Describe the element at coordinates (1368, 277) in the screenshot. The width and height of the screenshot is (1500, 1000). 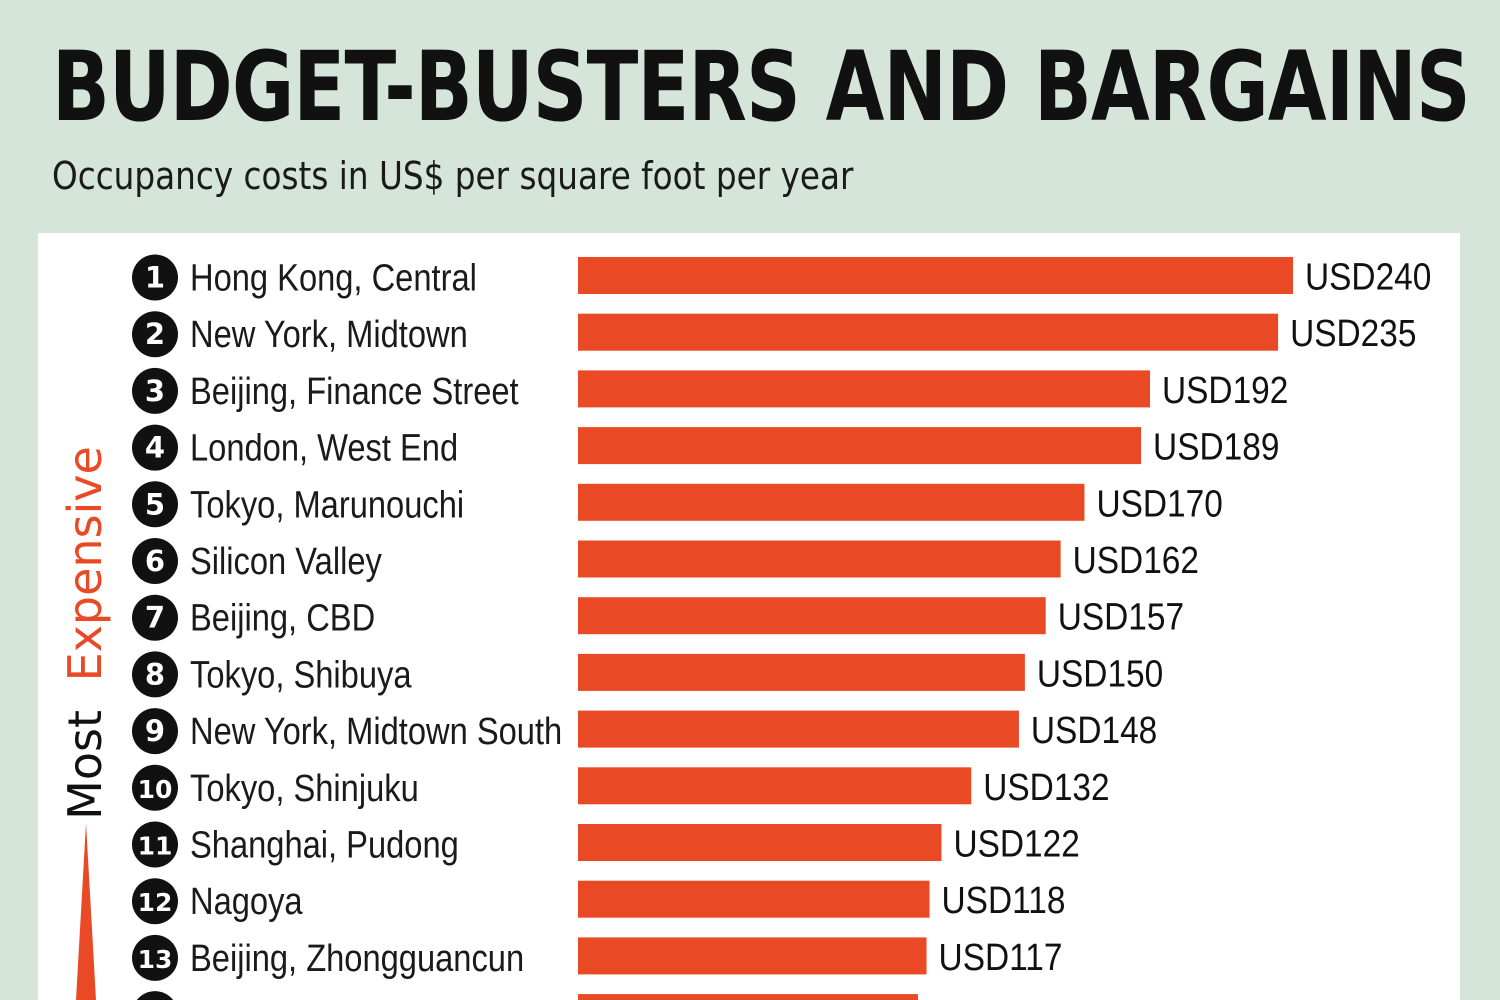
I see `bar-value-label: USD240` at that location.